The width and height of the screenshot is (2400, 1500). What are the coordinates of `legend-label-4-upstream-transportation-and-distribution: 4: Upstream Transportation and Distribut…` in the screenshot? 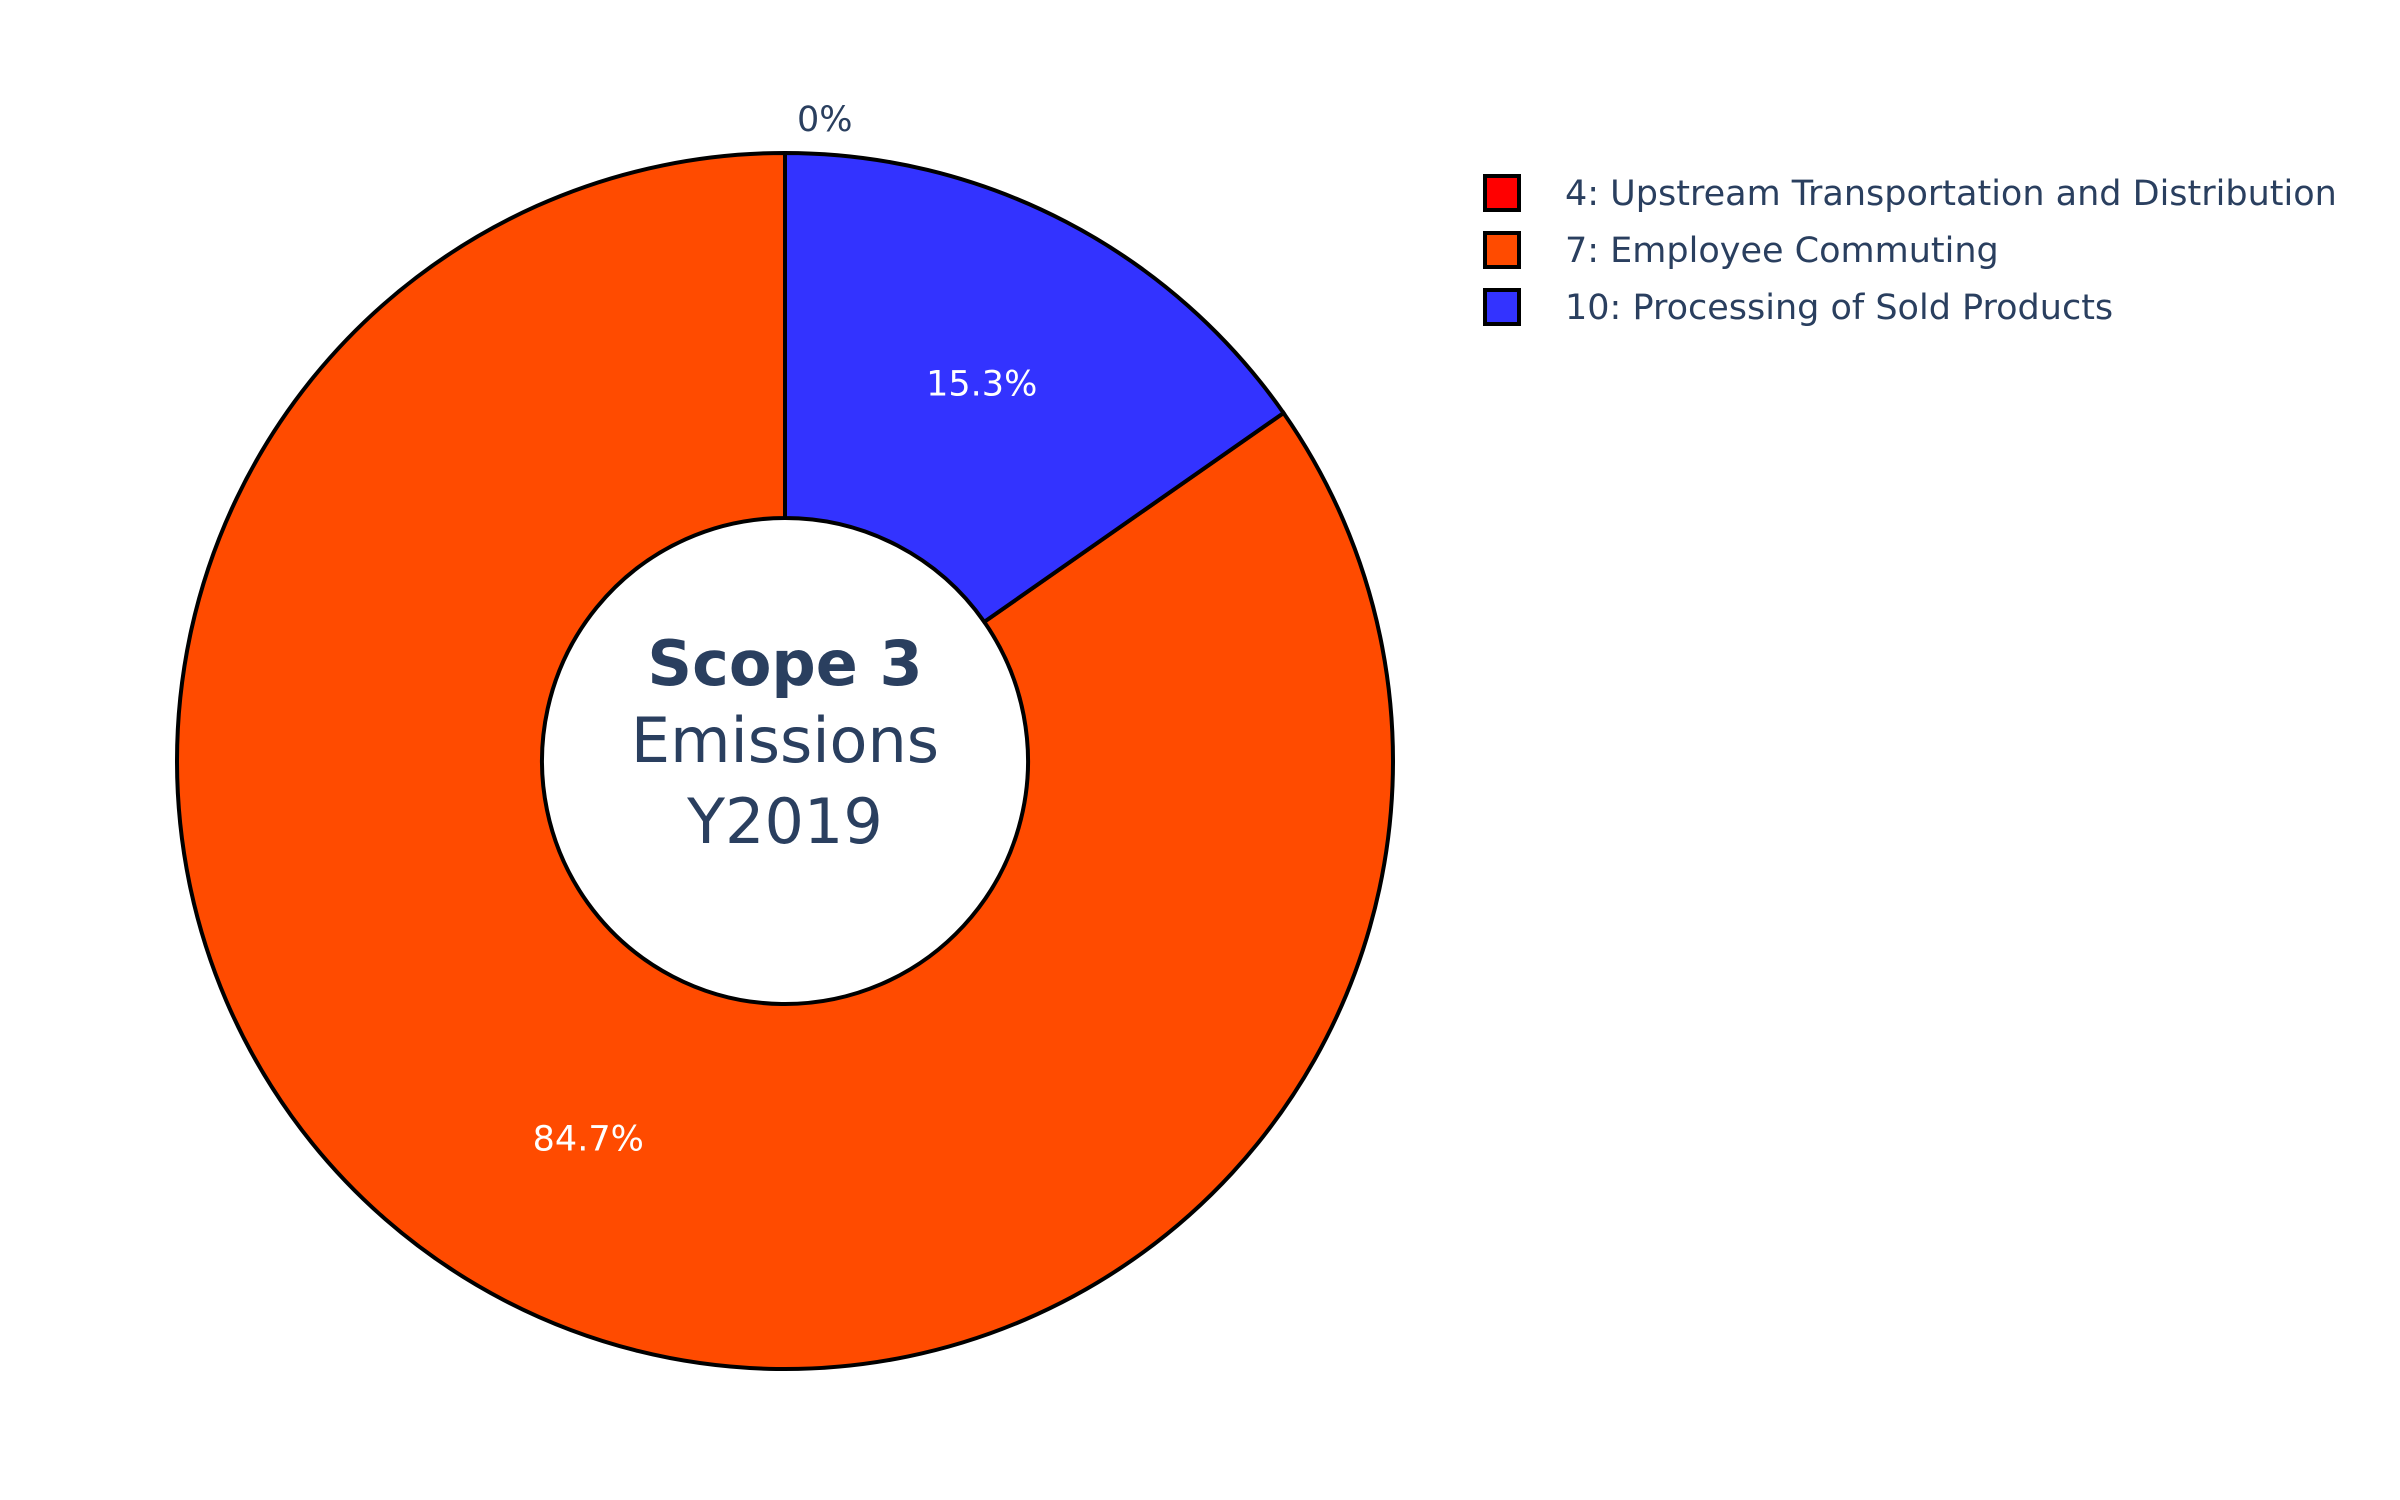 It's located at (1951, 194).